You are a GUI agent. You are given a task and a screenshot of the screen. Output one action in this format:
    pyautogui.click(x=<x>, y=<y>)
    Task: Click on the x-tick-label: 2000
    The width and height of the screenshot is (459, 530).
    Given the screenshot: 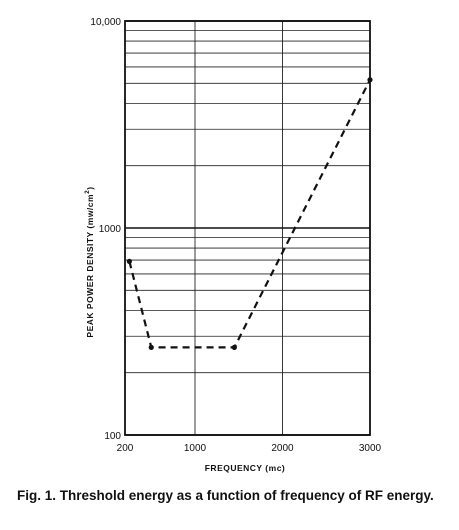 What is the action you would take?
    pyautogui.click(x=282, y=448)
    